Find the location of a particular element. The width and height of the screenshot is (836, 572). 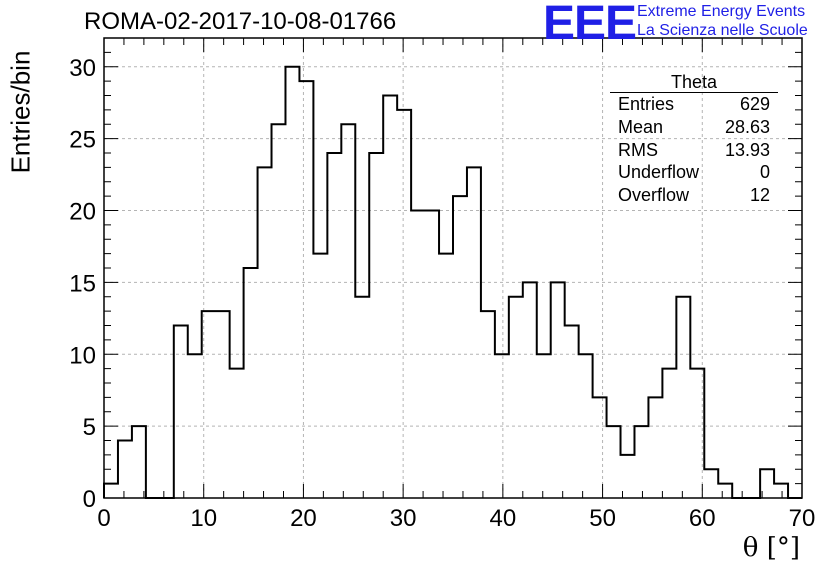

y-tick-label: 15 is located at coordinates (82, 283).